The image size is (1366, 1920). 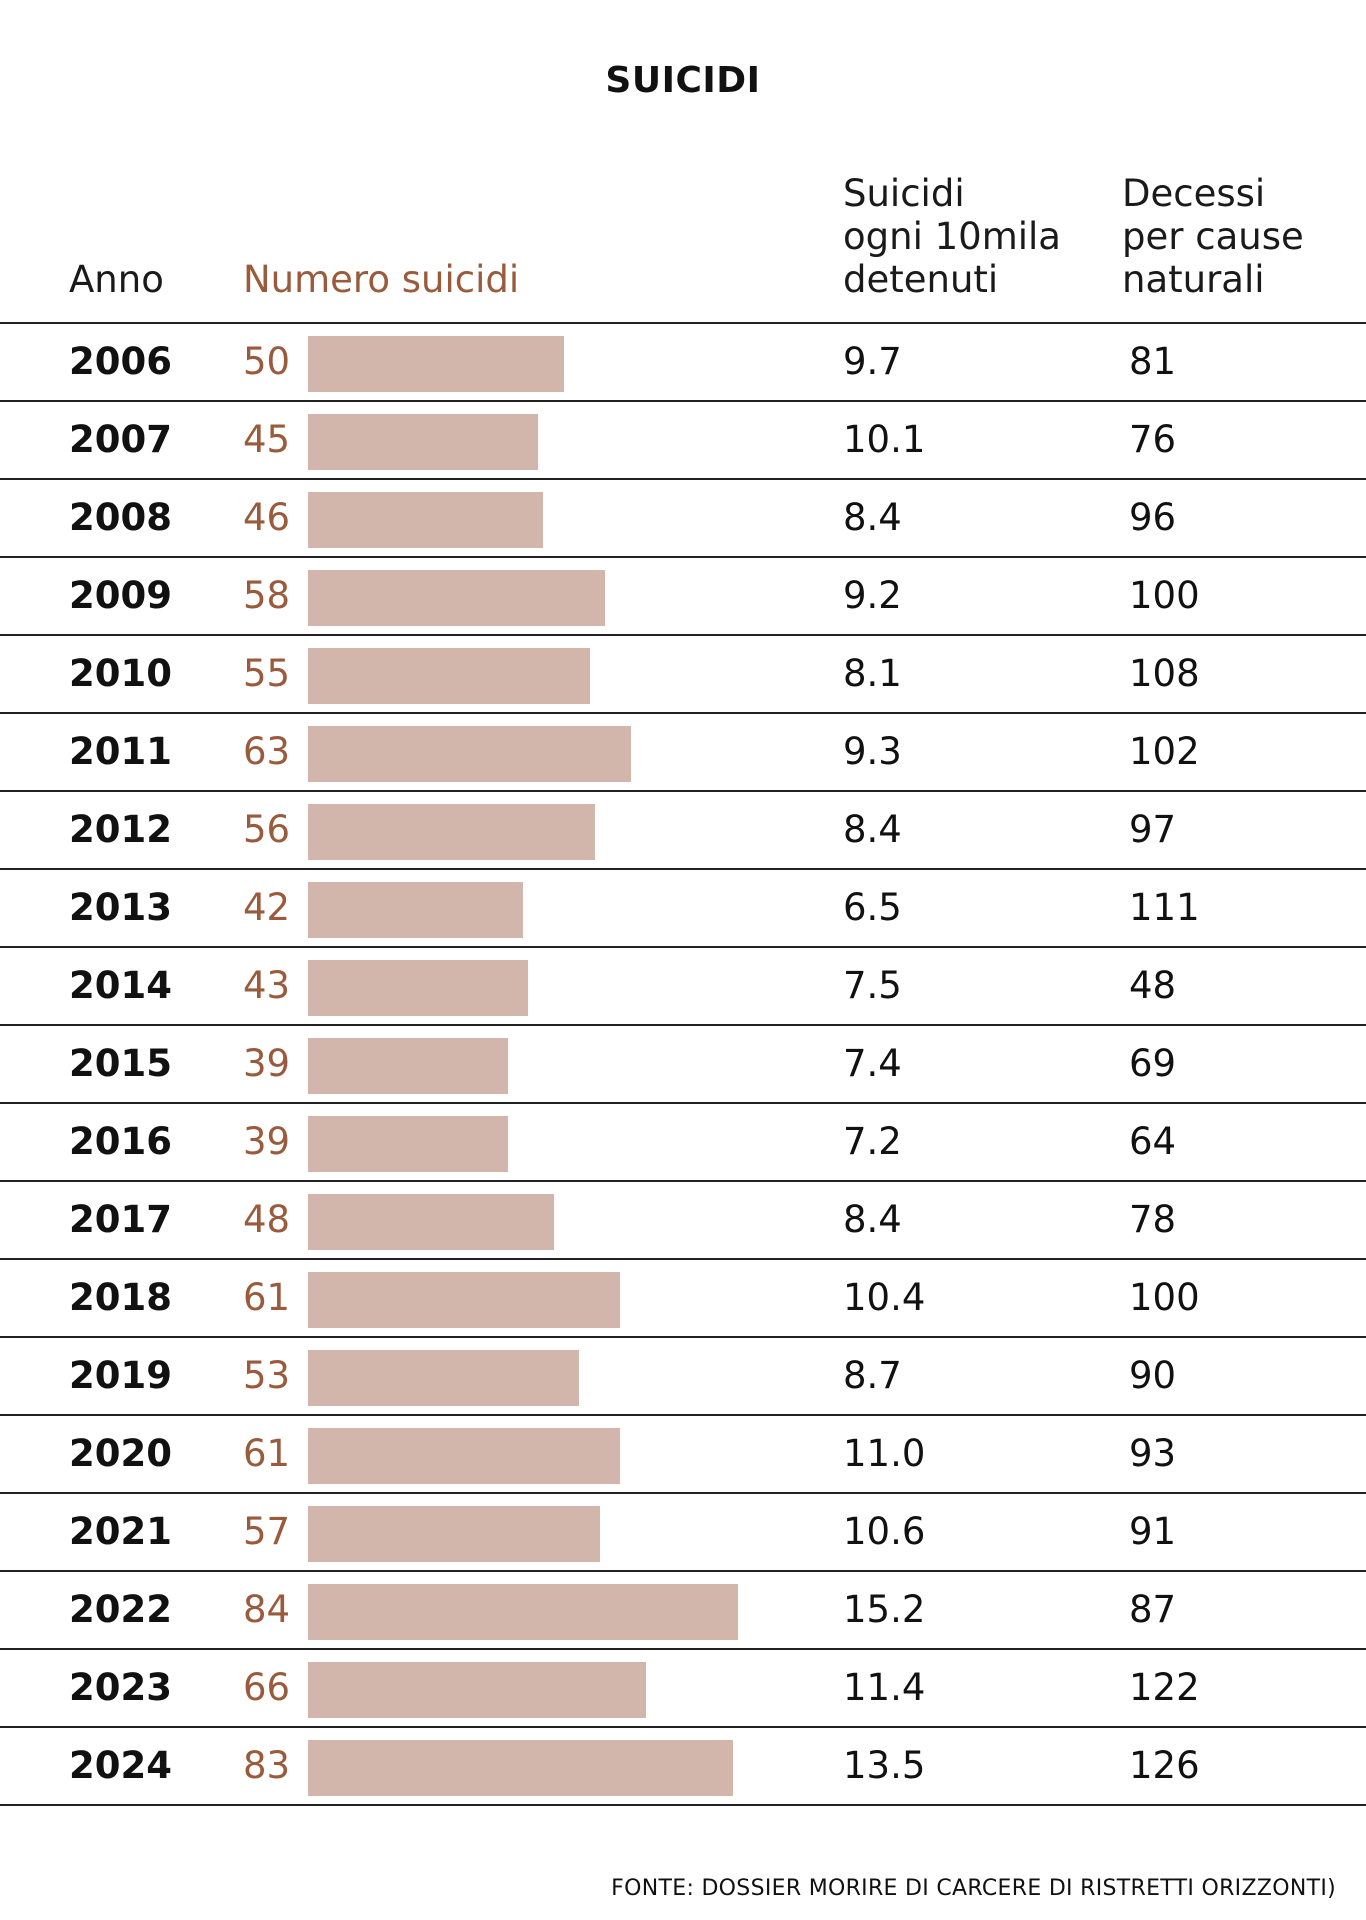 I want to click on column-header-suicides: Numero suicidi, so click(x=381, y=279).